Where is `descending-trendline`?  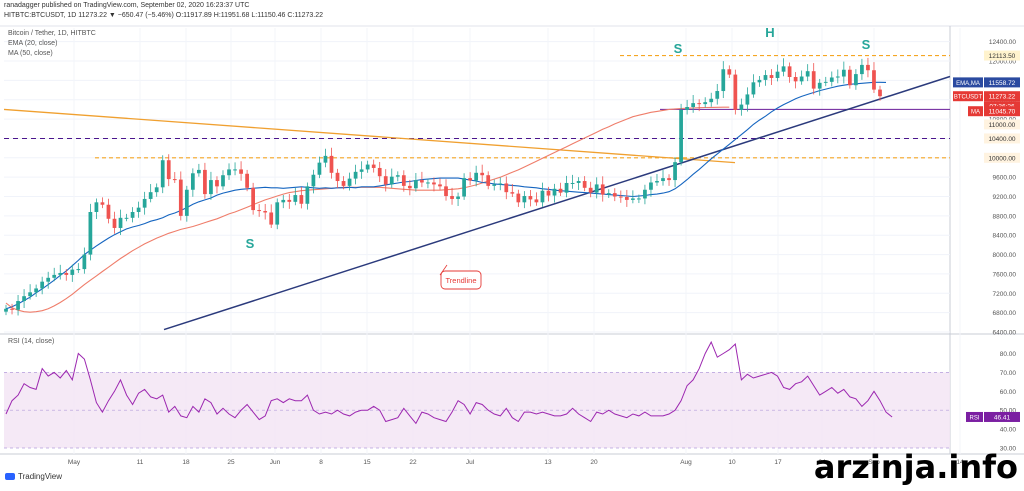 descending-trendline is located at coordinates (369, 136).